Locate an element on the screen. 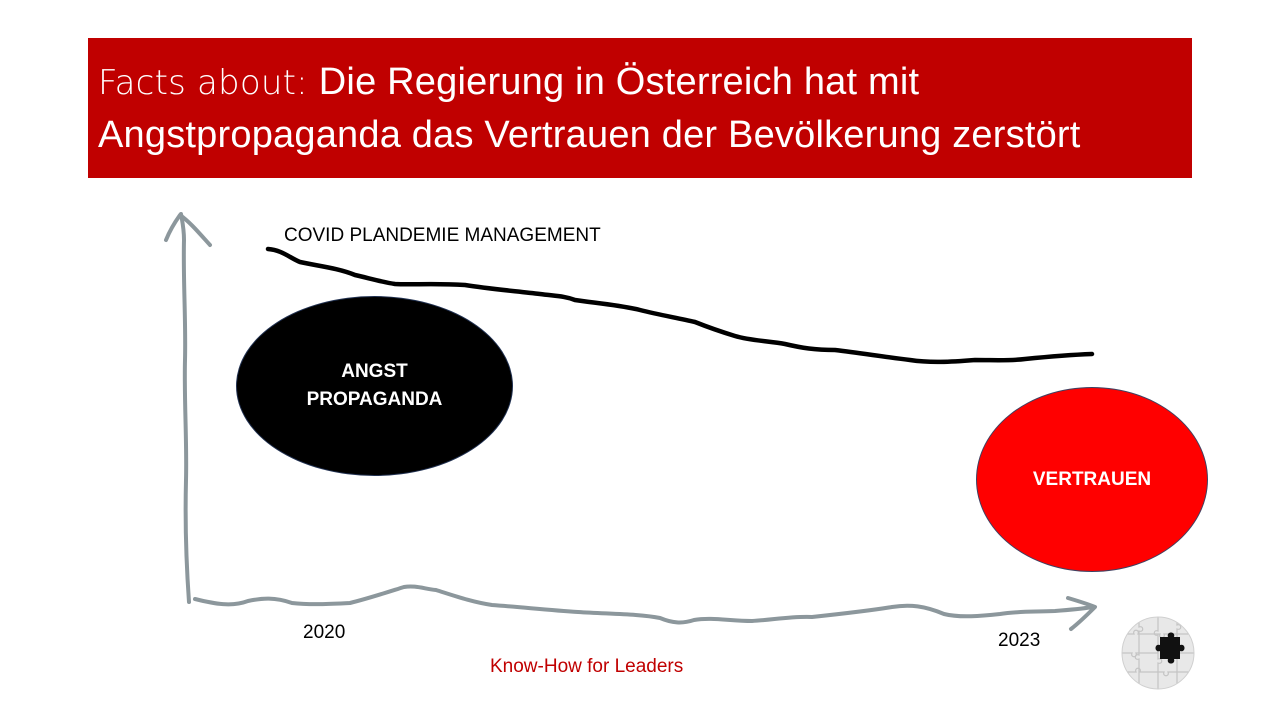  angst-propaganda-line-1: ANGST is located at coordinates (374, 371).